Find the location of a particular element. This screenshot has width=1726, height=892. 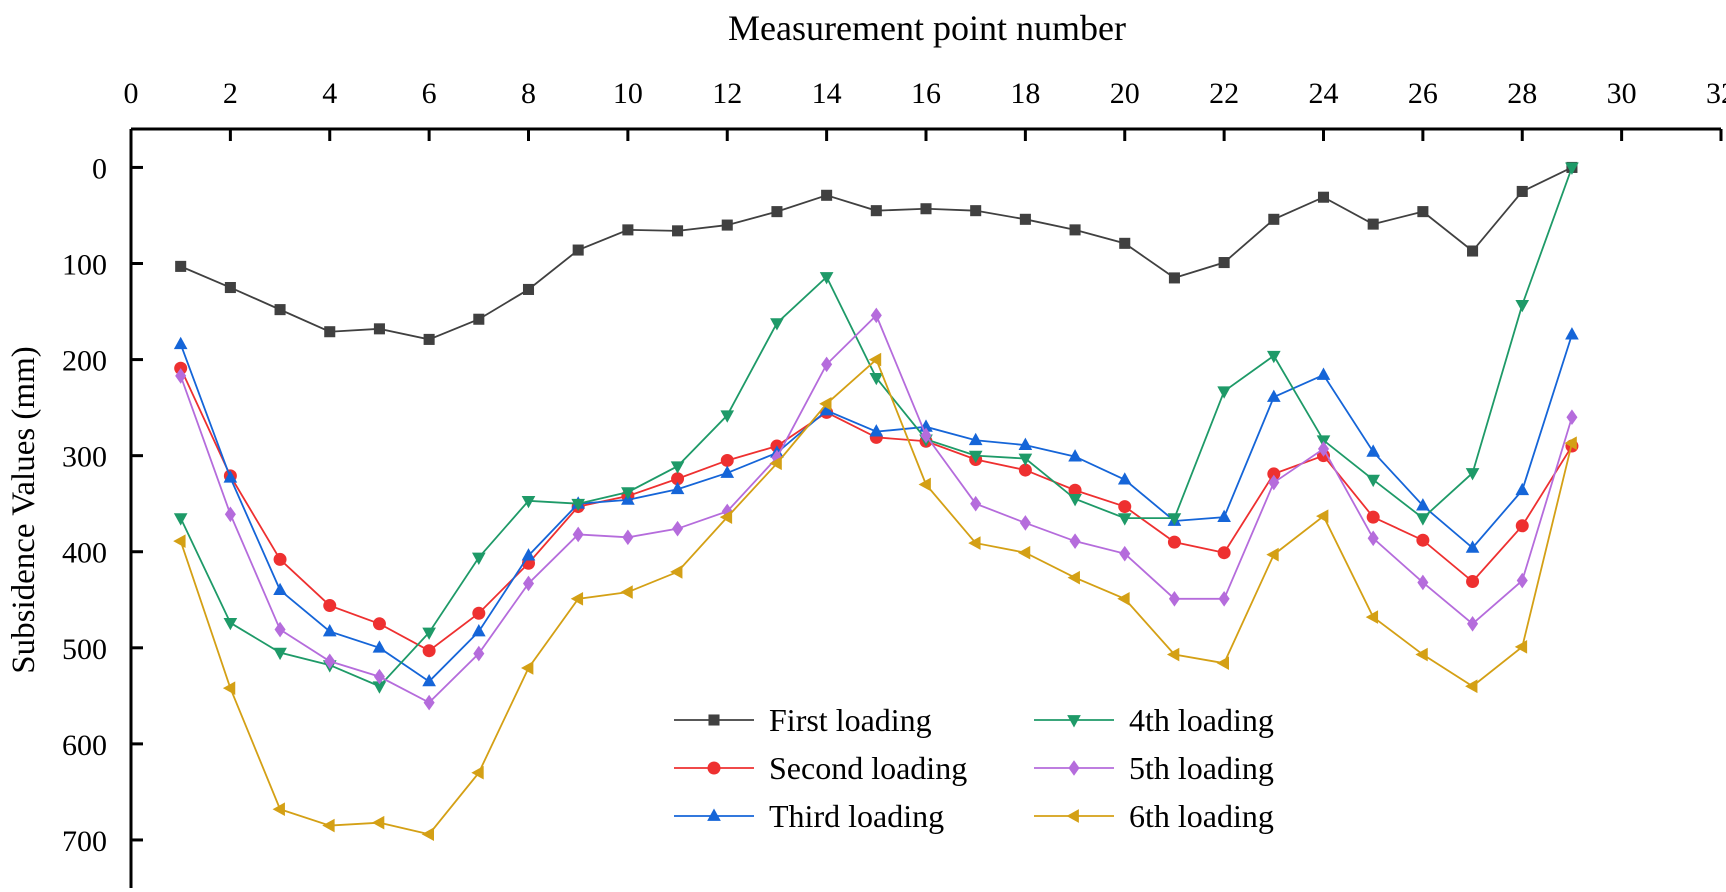

x-tick-label: 20 is located at coordinates (1125, 93).